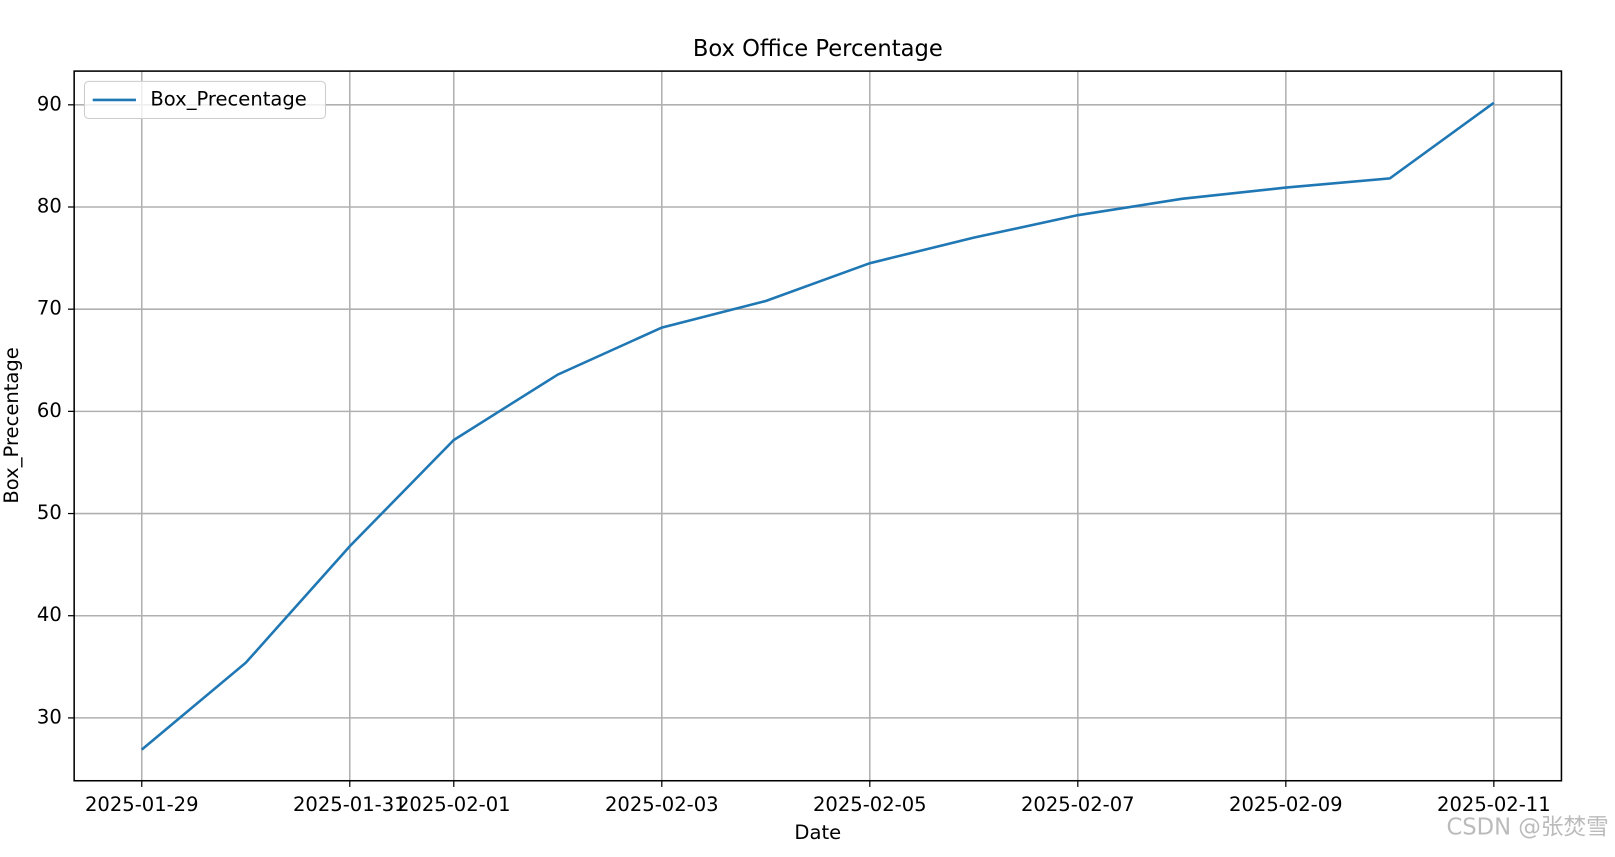  Describe the element at coordinates (142, 804) in the screenshot. I see `x-tick-label: 2025-01-29` at that location.